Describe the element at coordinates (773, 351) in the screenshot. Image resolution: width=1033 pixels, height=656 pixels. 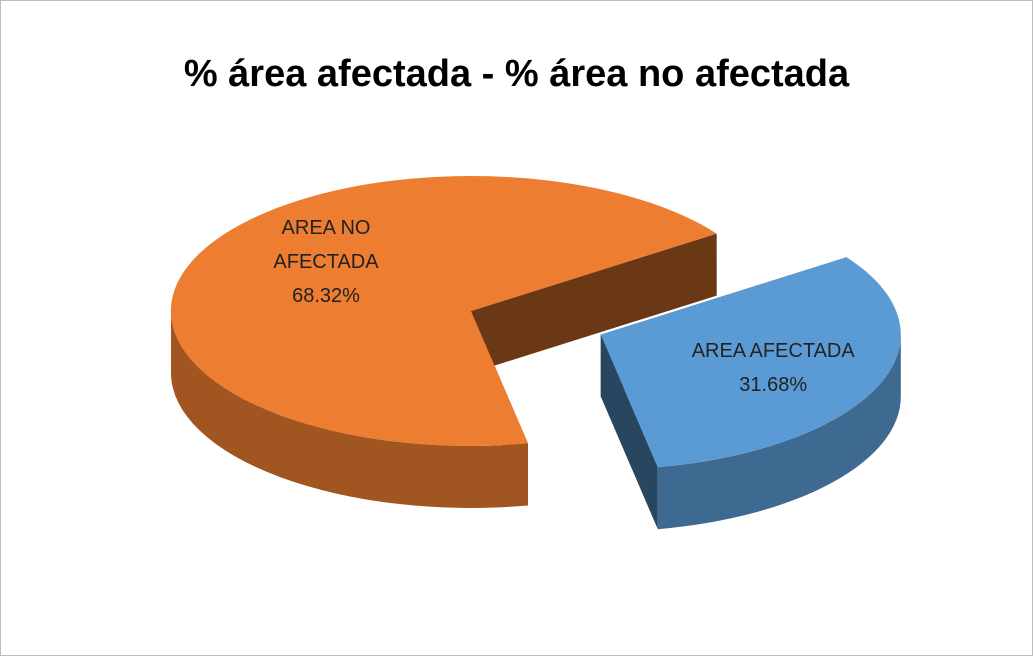
I see `slice-label: AREA AFECTADA` at that location.